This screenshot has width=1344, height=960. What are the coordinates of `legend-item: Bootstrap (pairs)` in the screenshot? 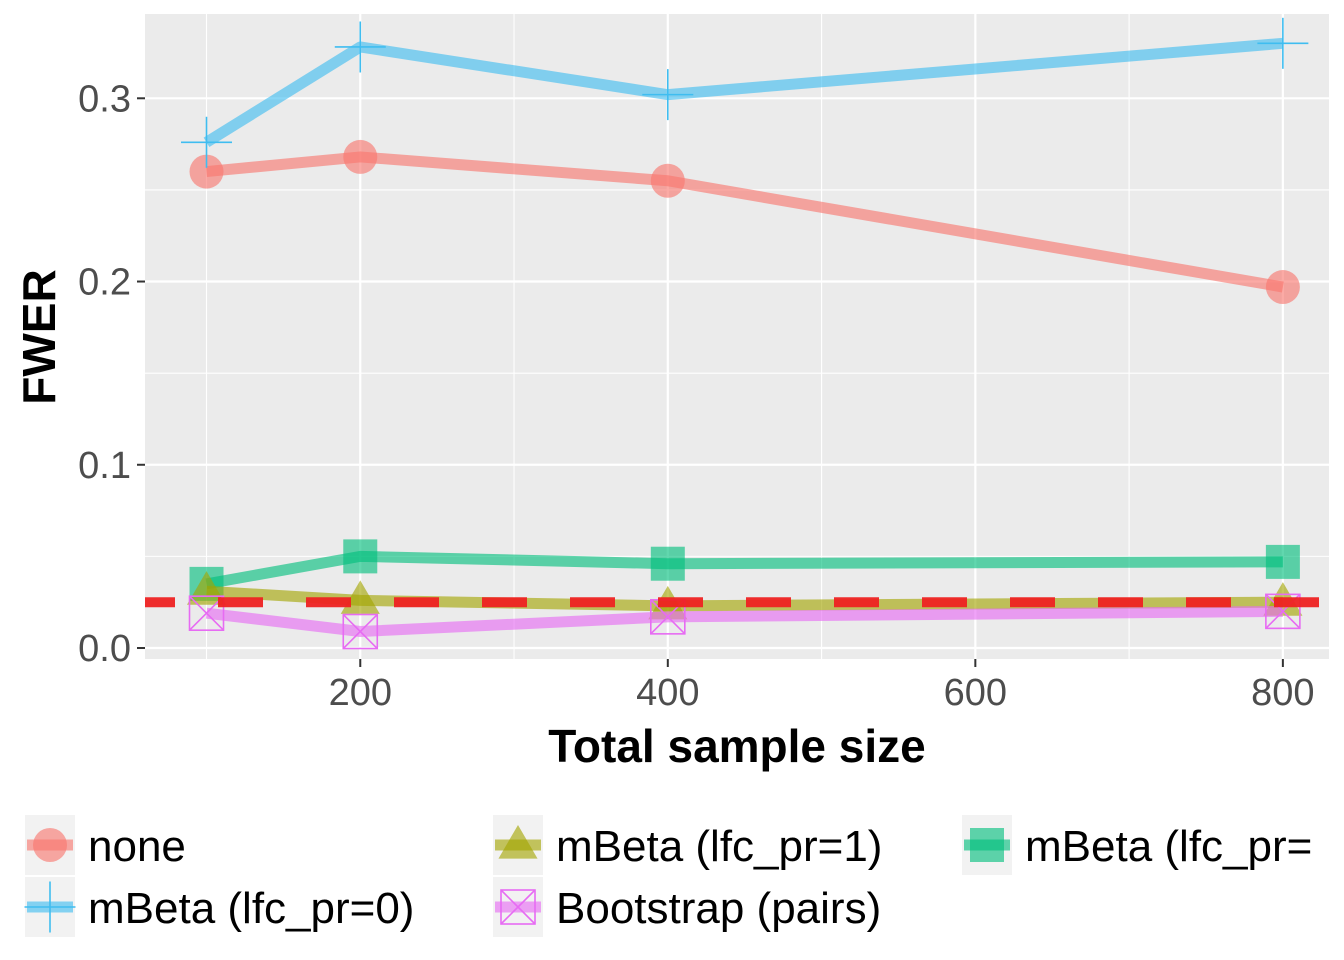 It's located at (687, 907).